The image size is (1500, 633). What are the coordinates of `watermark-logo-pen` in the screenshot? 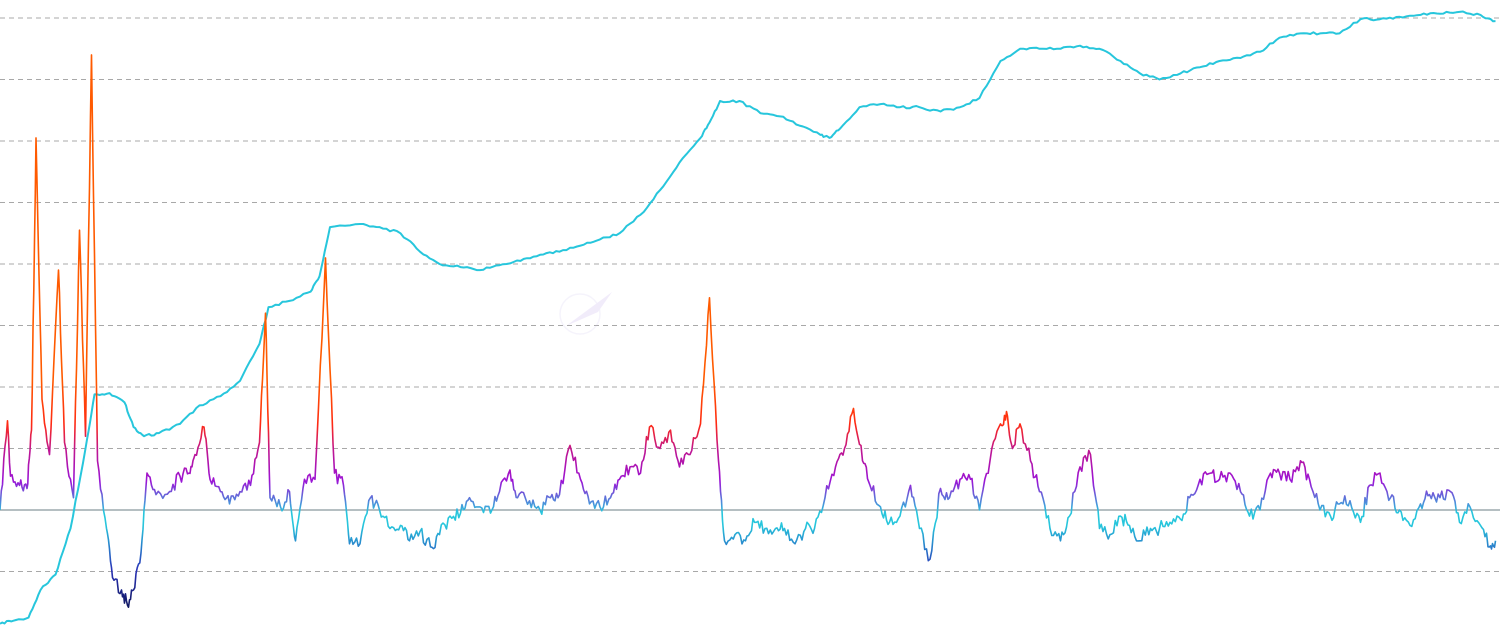 It's located at (589, 309).